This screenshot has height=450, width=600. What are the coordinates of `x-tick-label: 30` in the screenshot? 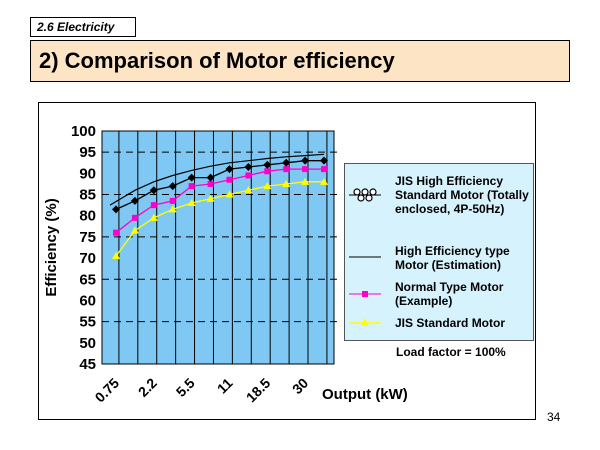 It's located at (300, 386).